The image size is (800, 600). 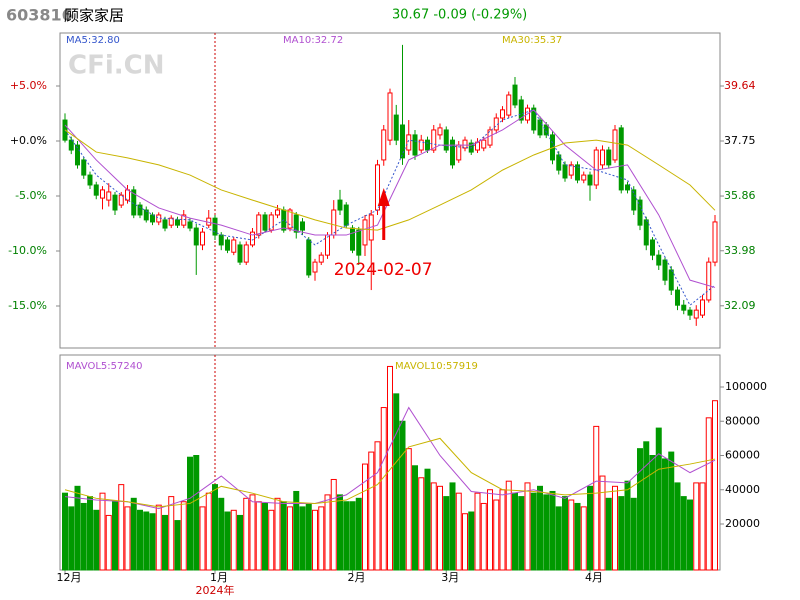 What do you see at coordinates (740, 305) in the screenshot?
I see `y-tick-label: 32.09` at bounding box center [740, 305].